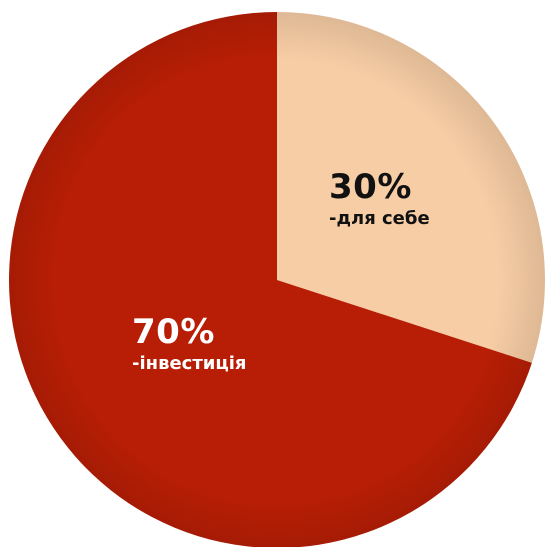  Describe the element at coordinates (189, 363) in the screenshot. I see `slice-description-investment: -інвестиція` at that location.